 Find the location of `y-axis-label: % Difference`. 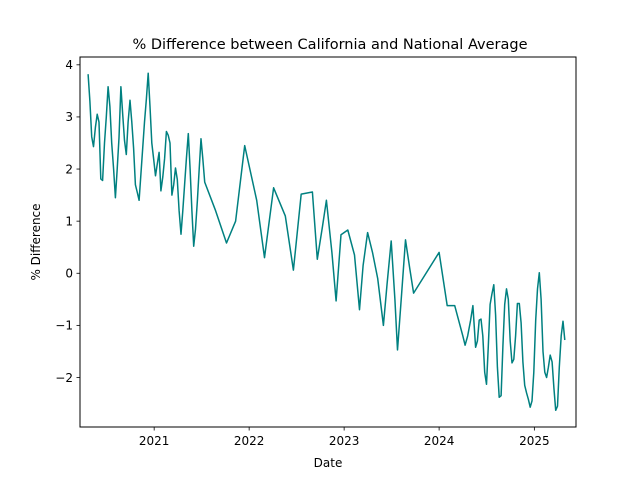

y-axis-label: % Difference is located at coordinates (36, 241).